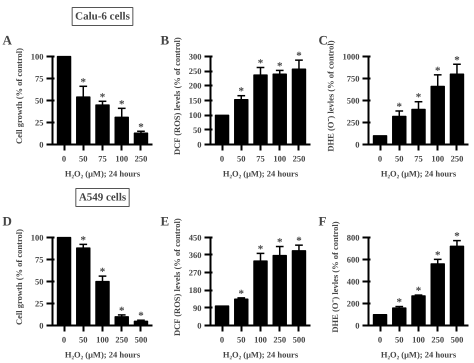 The height and width of the screenshot is (363, 474). Describe the element at coordinates (353, 259) in the screenshot. I see `y-tick-label: 600` at that location.